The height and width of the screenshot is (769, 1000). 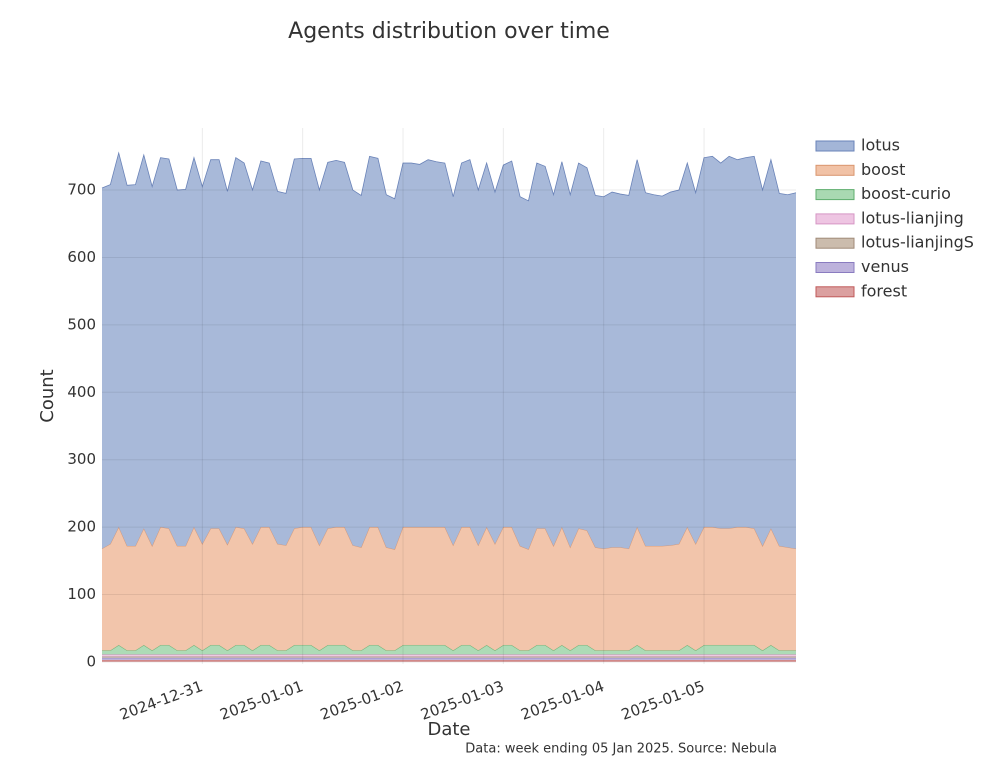 I want to click on y-tick-label: 400, so click(x=81, y=392).